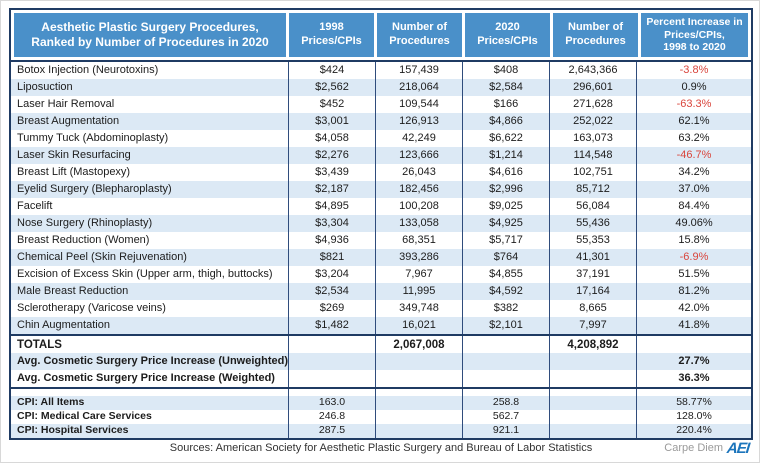 The height and width of the screenshot is (463, 760). I want to click on price-1998: $4,895, so click(332, 206).